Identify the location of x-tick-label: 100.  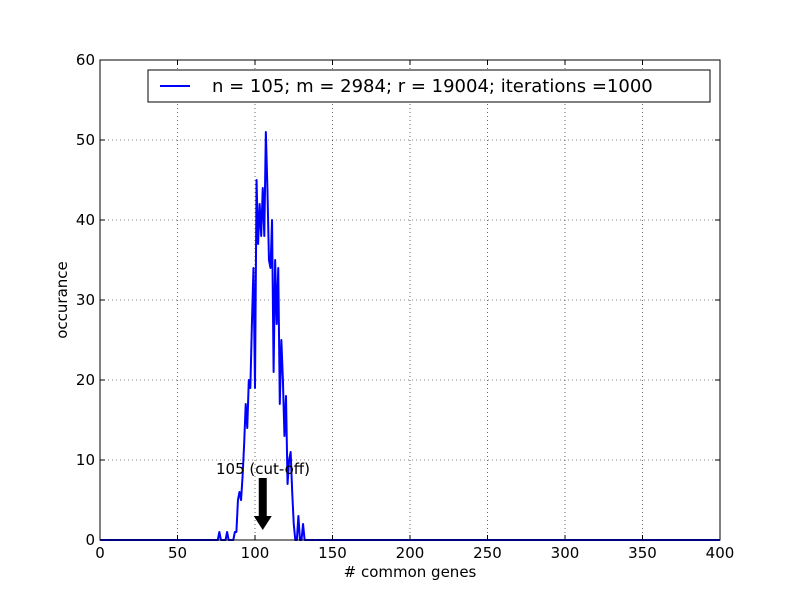
(255, 553).